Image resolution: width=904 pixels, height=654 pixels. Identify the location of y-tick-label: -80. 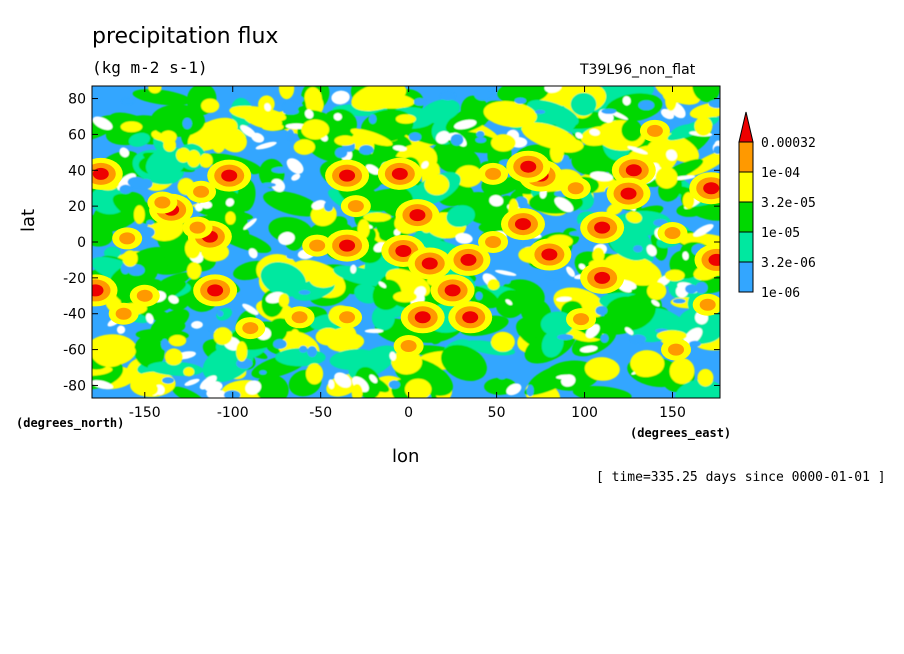
(74, 386).